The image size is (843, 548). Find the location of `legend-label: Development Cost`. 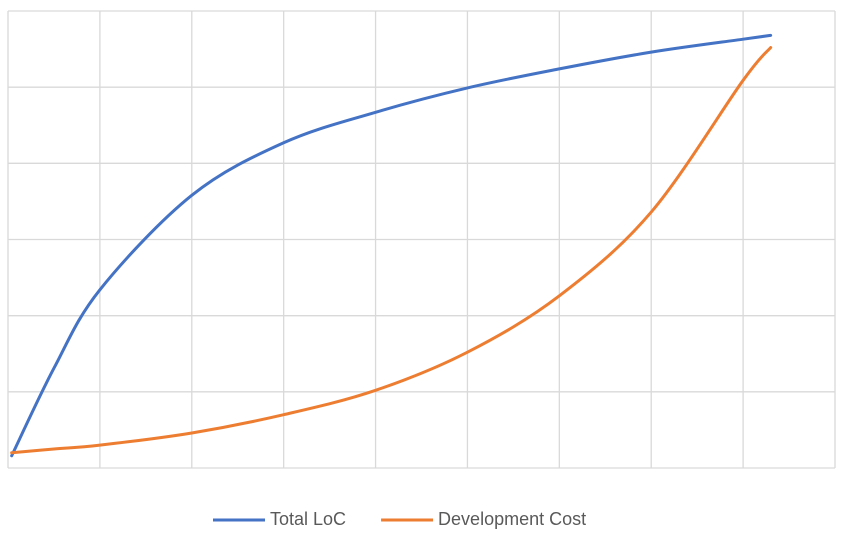

legend-label: Development Cost is located at coordinates (512, 519).